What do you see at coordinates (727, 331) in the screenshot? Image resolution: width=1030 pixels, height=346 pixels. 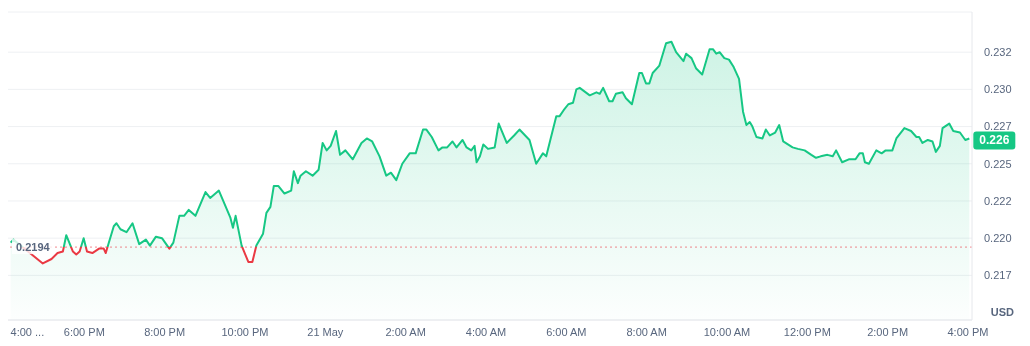 I see `x-tick-label: 10:00 AM` at bounding box center [727, 331].